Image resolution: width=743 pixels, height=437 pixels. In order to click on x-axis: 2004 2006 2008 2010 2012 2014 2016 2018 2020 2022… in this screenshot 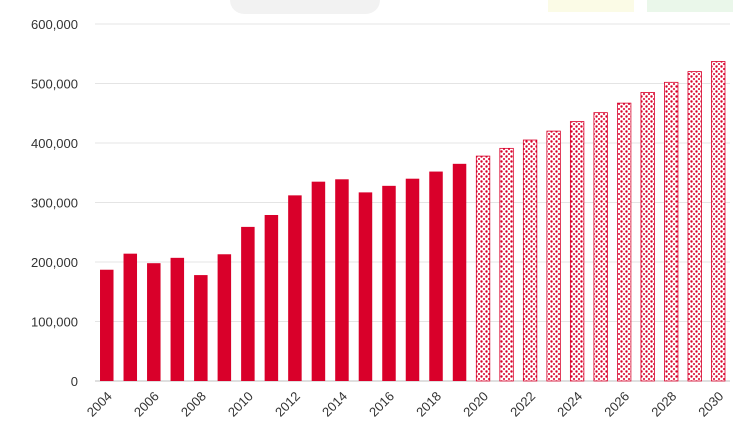, I will do `click(405, 404)`.